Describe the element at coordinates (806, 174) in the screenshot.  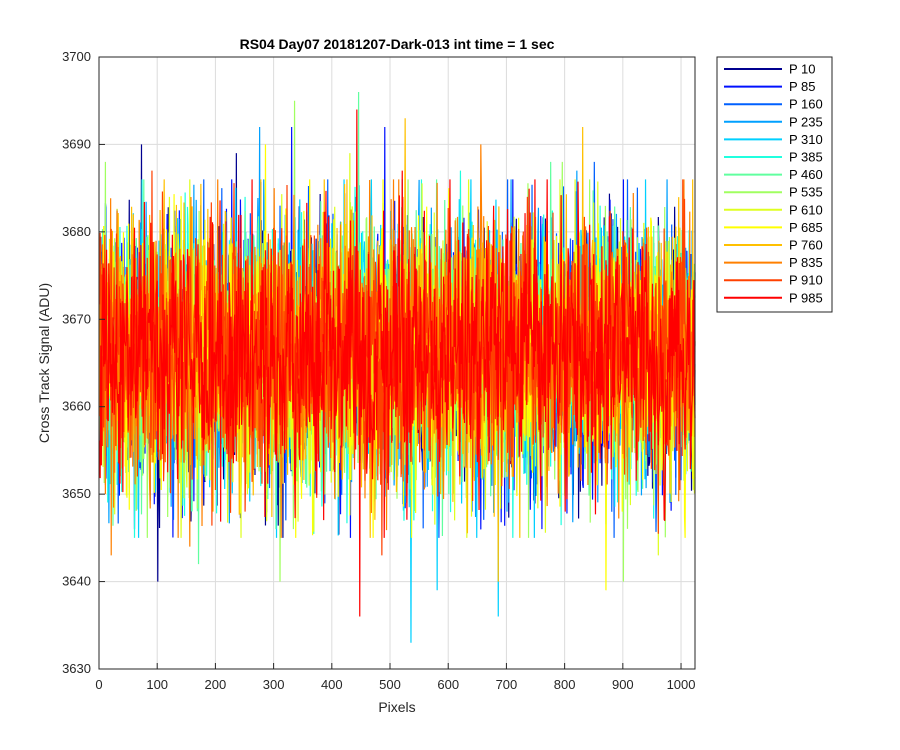
I see `legend-label: P 460` at that location.